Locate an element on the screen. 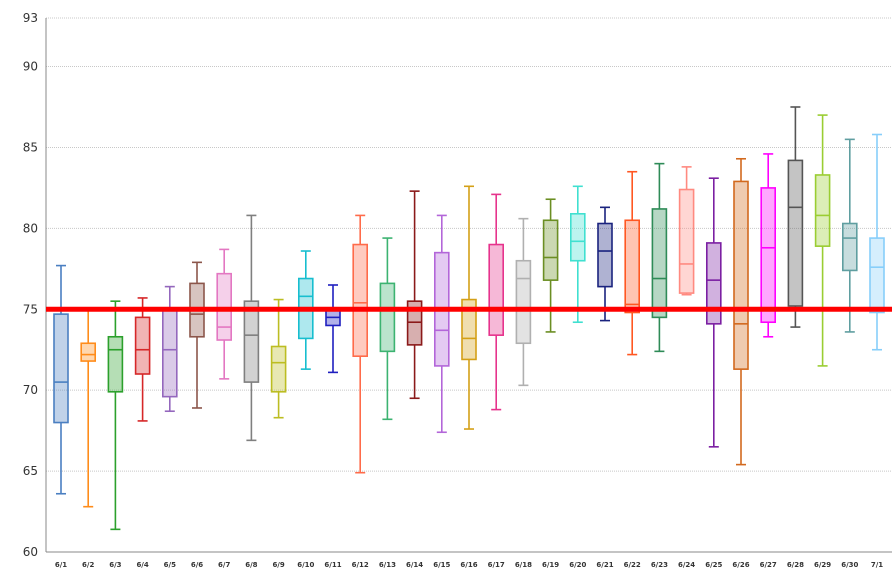 The height and width of the screenshot is (571, 892). x-tick-label: 6/15 is located at coordinates (441, 565).